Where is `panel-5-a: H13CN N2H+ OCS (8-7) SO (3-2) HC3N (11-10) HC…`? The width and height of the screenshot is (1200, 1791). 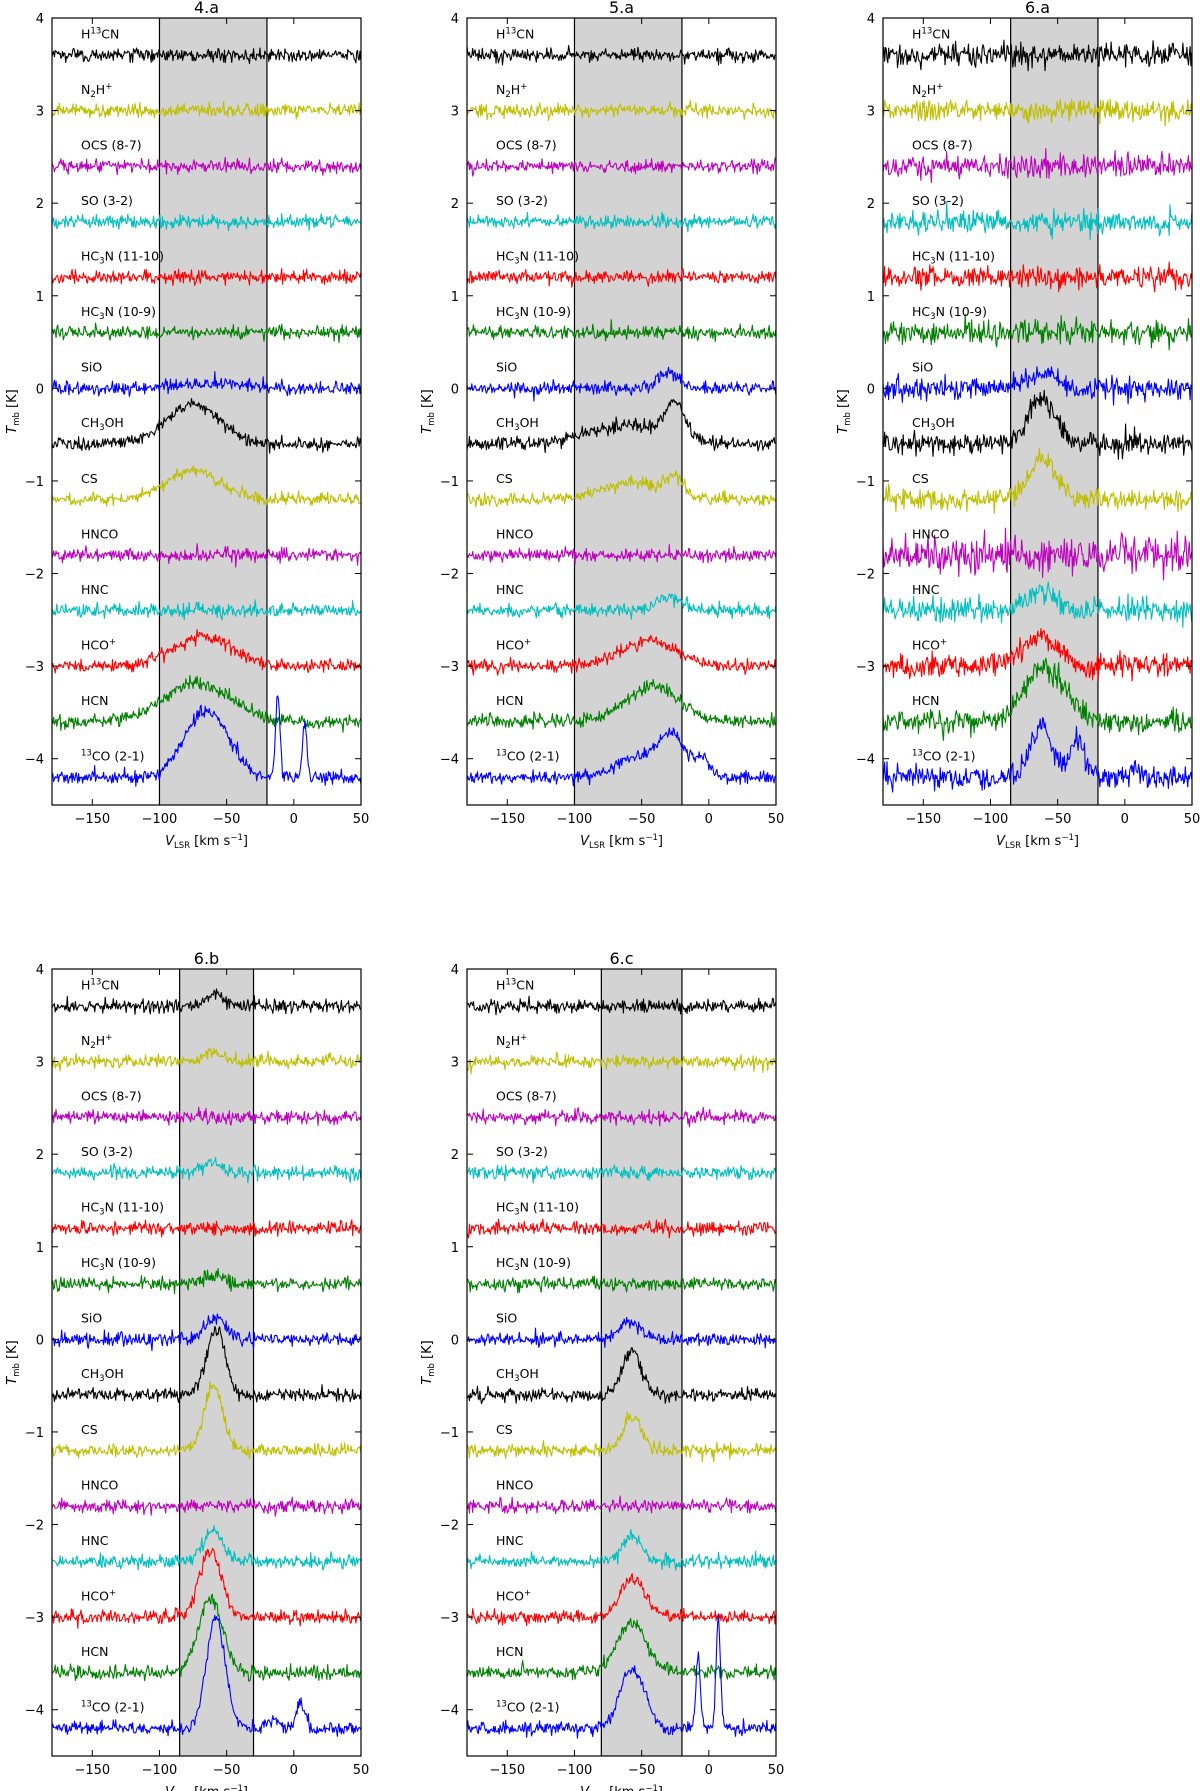 panel-5-a: H13CN N2H+ OCS (8-7) SO (3-2) HC3N (11-10) HC… is located at coordinates (602, 425).